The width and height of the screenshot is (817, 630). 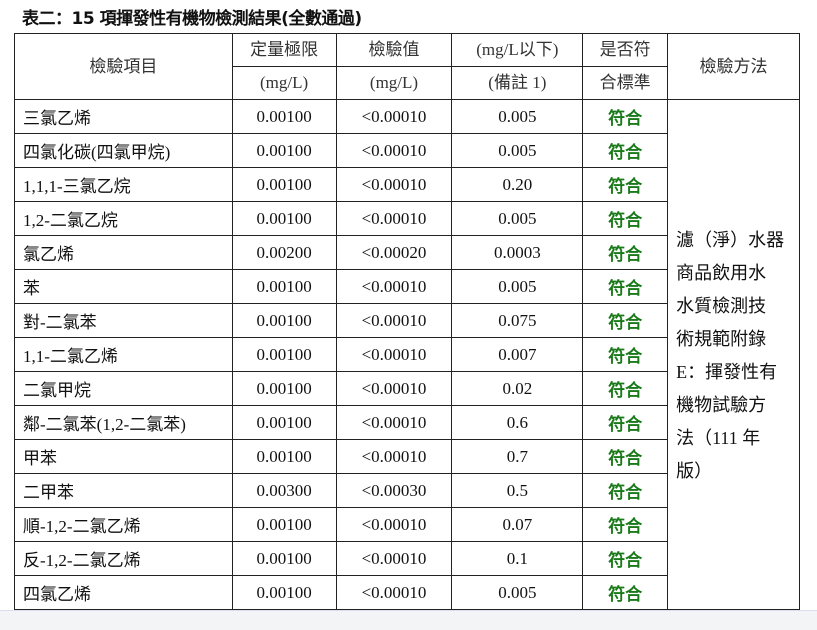 I want to click on header-value: 檢驗值, so click(x=394, y=50).